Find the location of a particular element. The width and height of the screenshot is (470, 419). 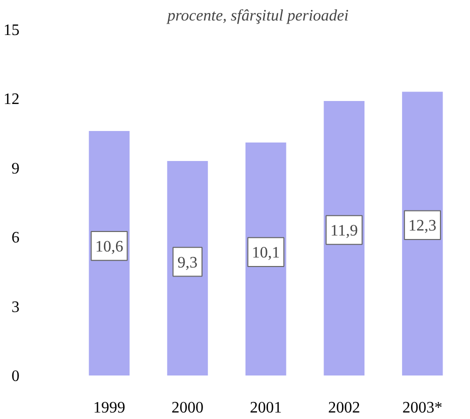

chart-title: procente, sfârşitul perioadei is located at coordinates (257, 16).